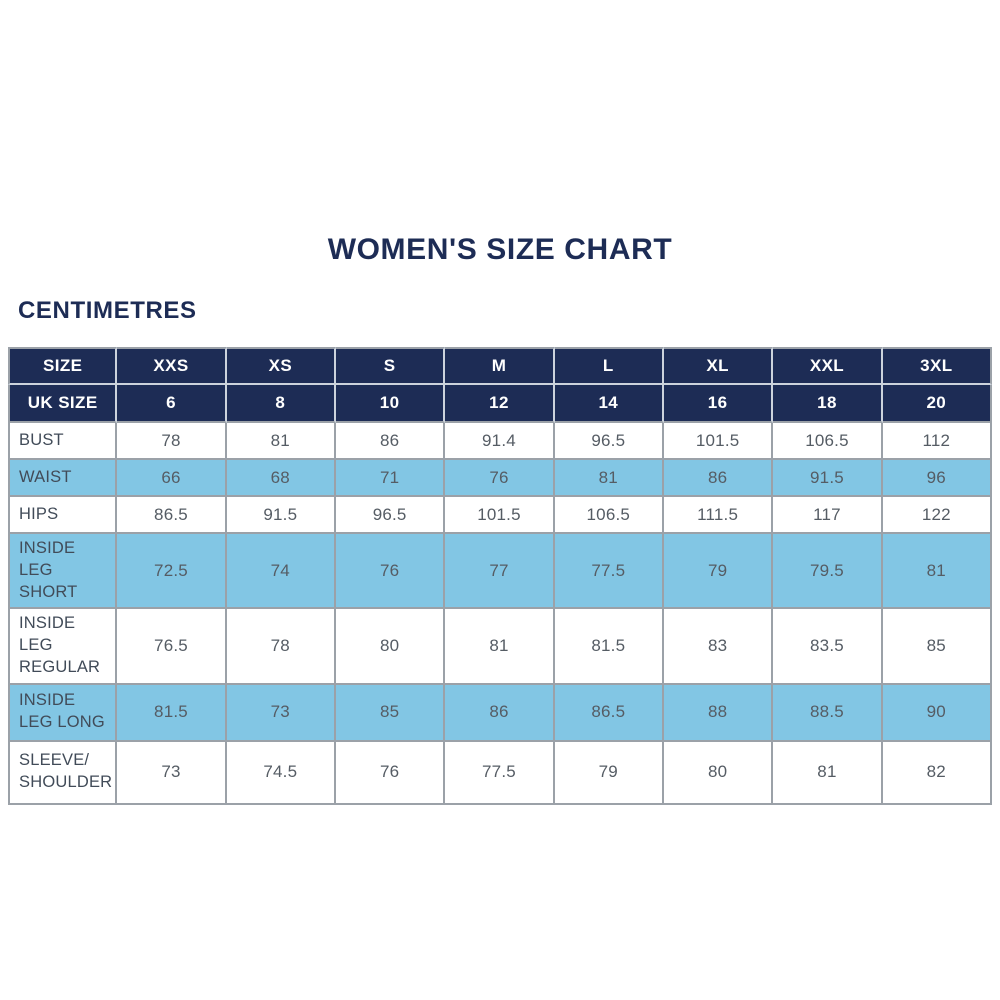  I want to click on column-header: XXS, so click(172, 366).